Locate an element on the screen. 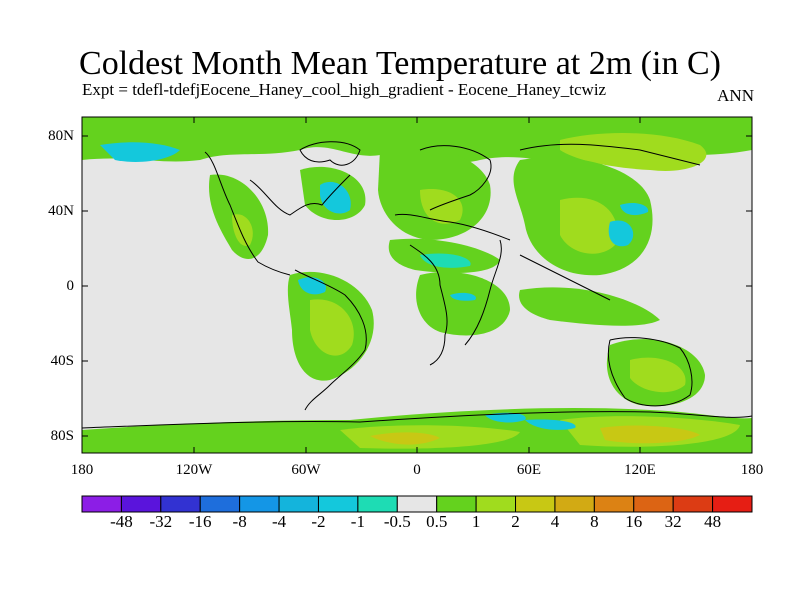 This screenshot has height=600, width=800. colorbar-label: -0.5 is located at coordinates (397, 521).